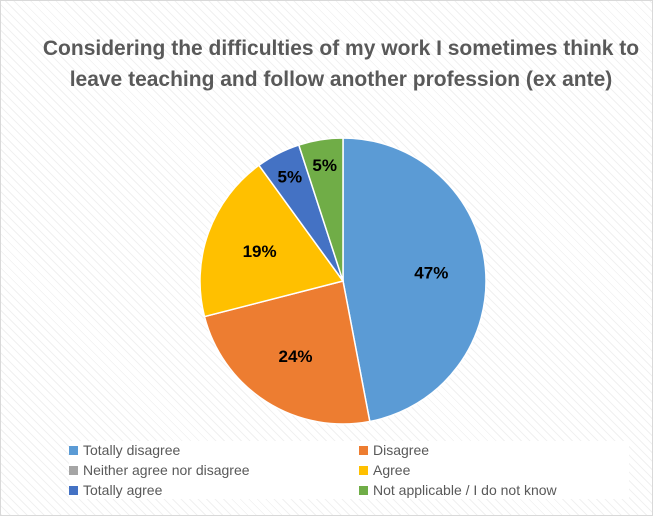 The width and height of the screenshot is (653, 516). Describe the element at coordinates (392, 470) in the screenshot. I see `legend-label: Agree` at that location.